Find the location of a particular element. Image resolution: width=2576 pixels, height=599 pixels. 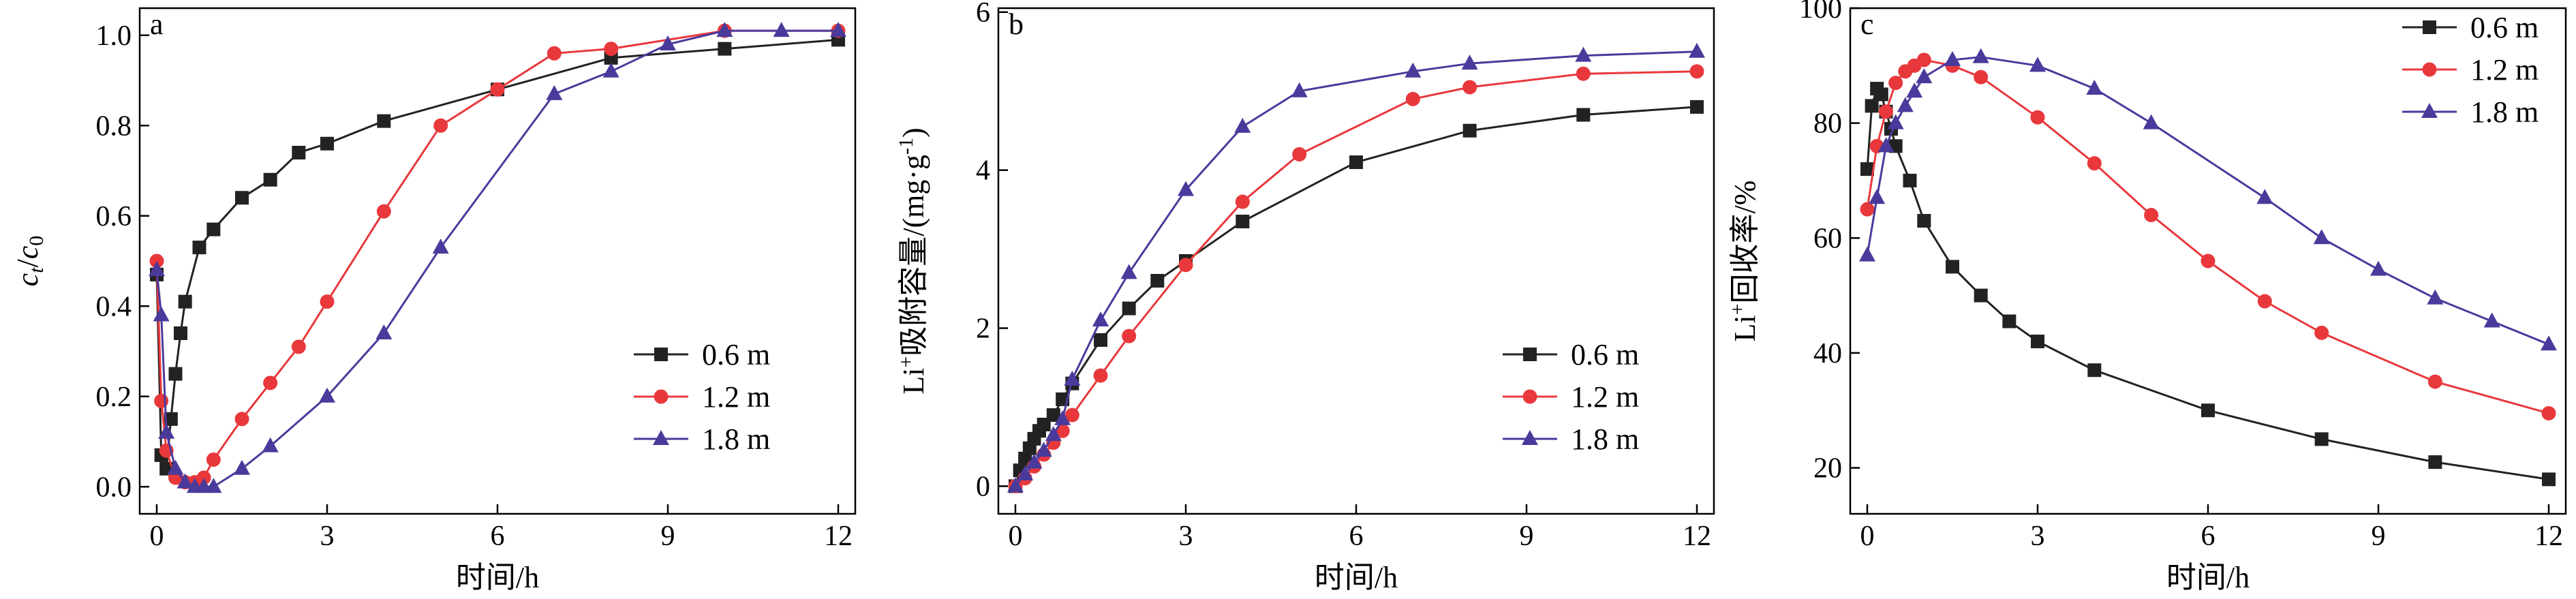

series-line is located at coordinates (2207, 200).